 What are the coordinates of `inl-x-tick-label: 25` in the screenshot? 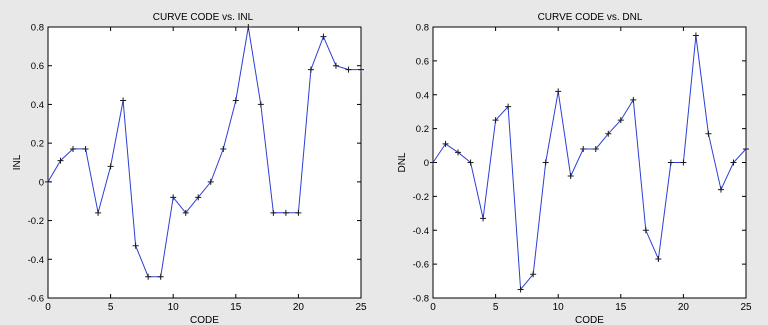 It's located at (361, 307).